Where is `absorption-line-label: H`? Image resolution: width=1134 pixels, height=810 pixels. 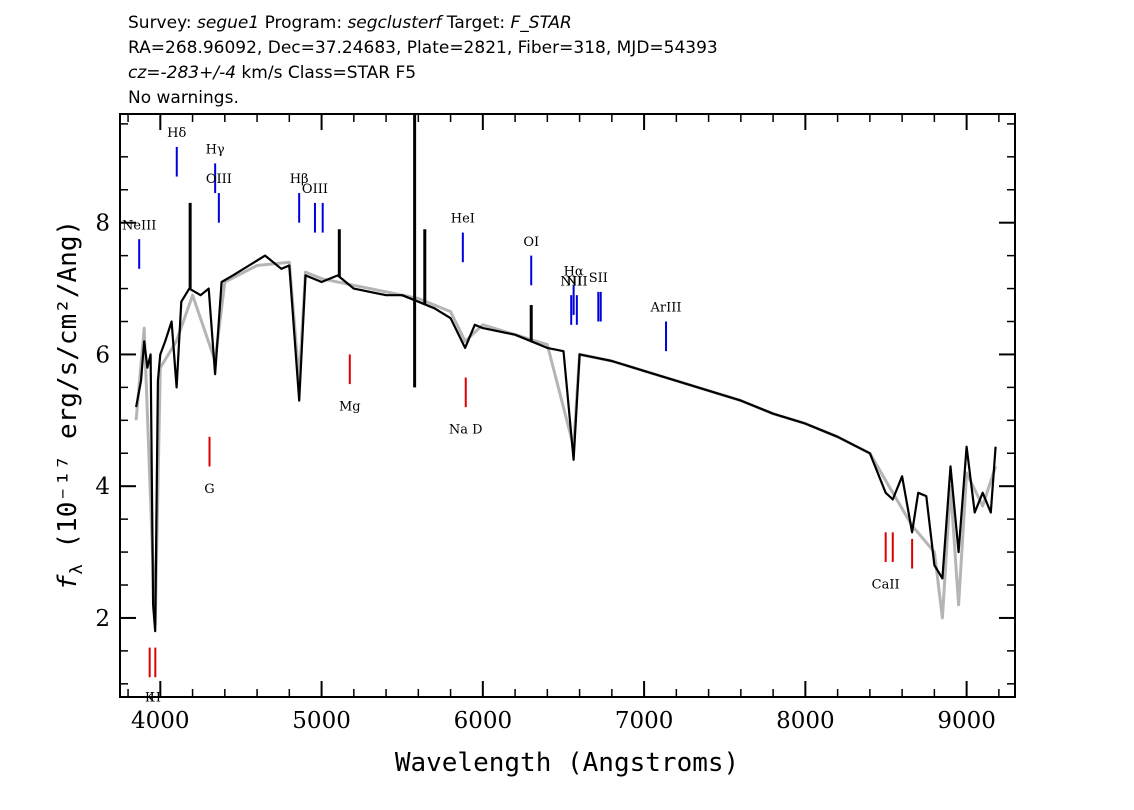 absorption-line-label: H is located at coordinates (155, 698).